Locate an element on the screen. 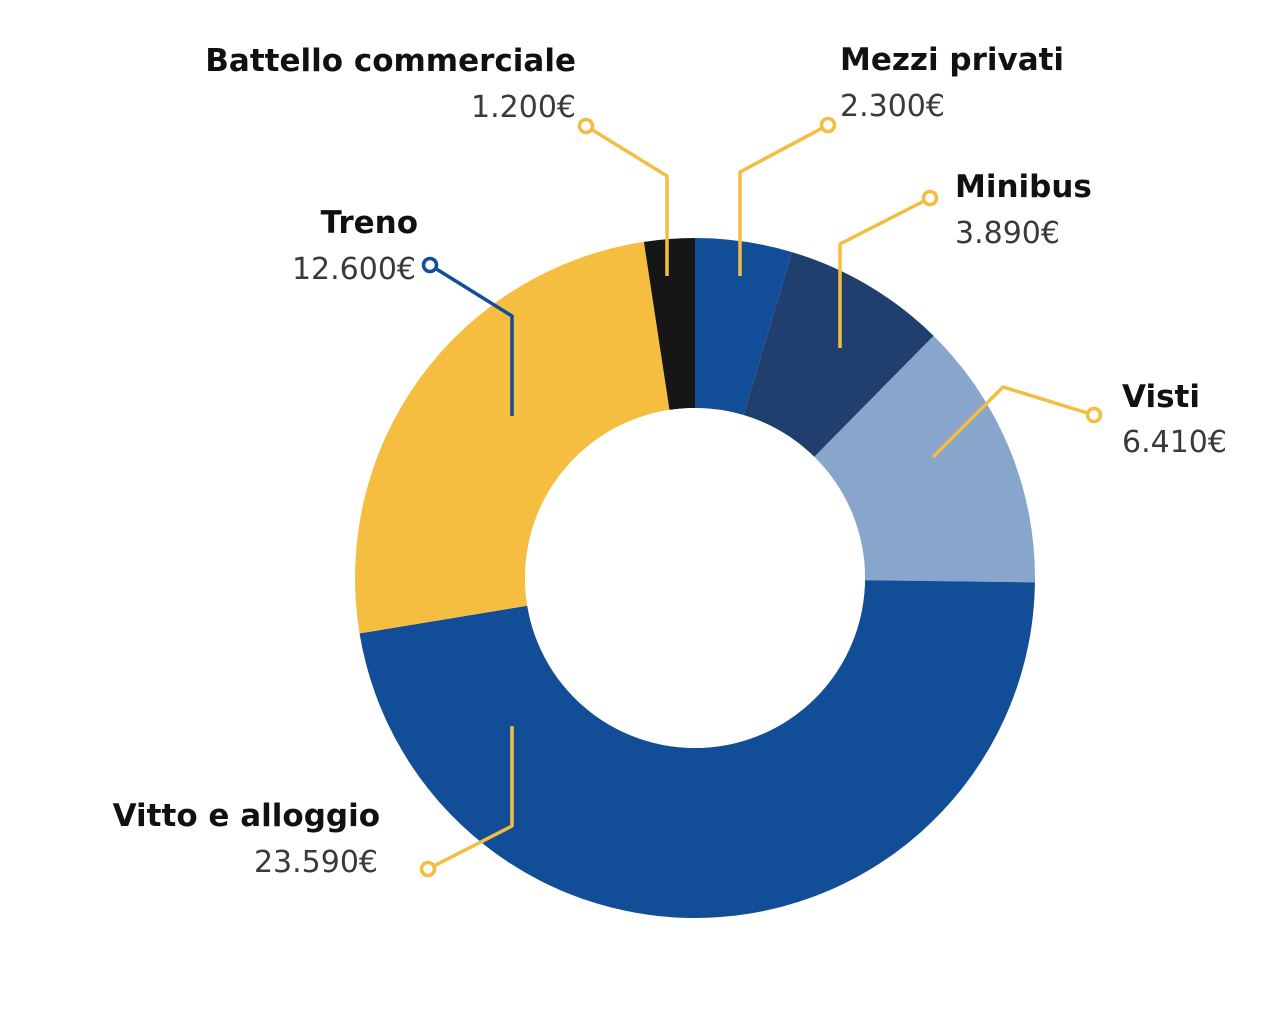 The width and height of the screenshot is (1280, 1016). value-label-battello-commerciale: 1.200€ is located at coordinates (523, 107).